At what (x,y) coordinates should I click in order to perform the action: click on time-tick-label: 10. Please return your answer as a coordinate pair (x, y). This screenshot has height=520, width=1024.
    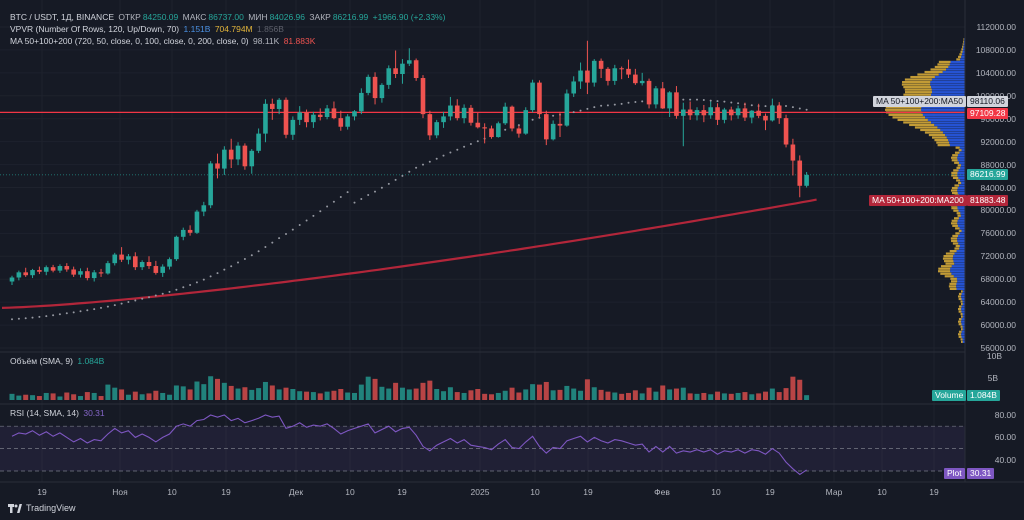
    Looking at the image, I should click on (172, 492).